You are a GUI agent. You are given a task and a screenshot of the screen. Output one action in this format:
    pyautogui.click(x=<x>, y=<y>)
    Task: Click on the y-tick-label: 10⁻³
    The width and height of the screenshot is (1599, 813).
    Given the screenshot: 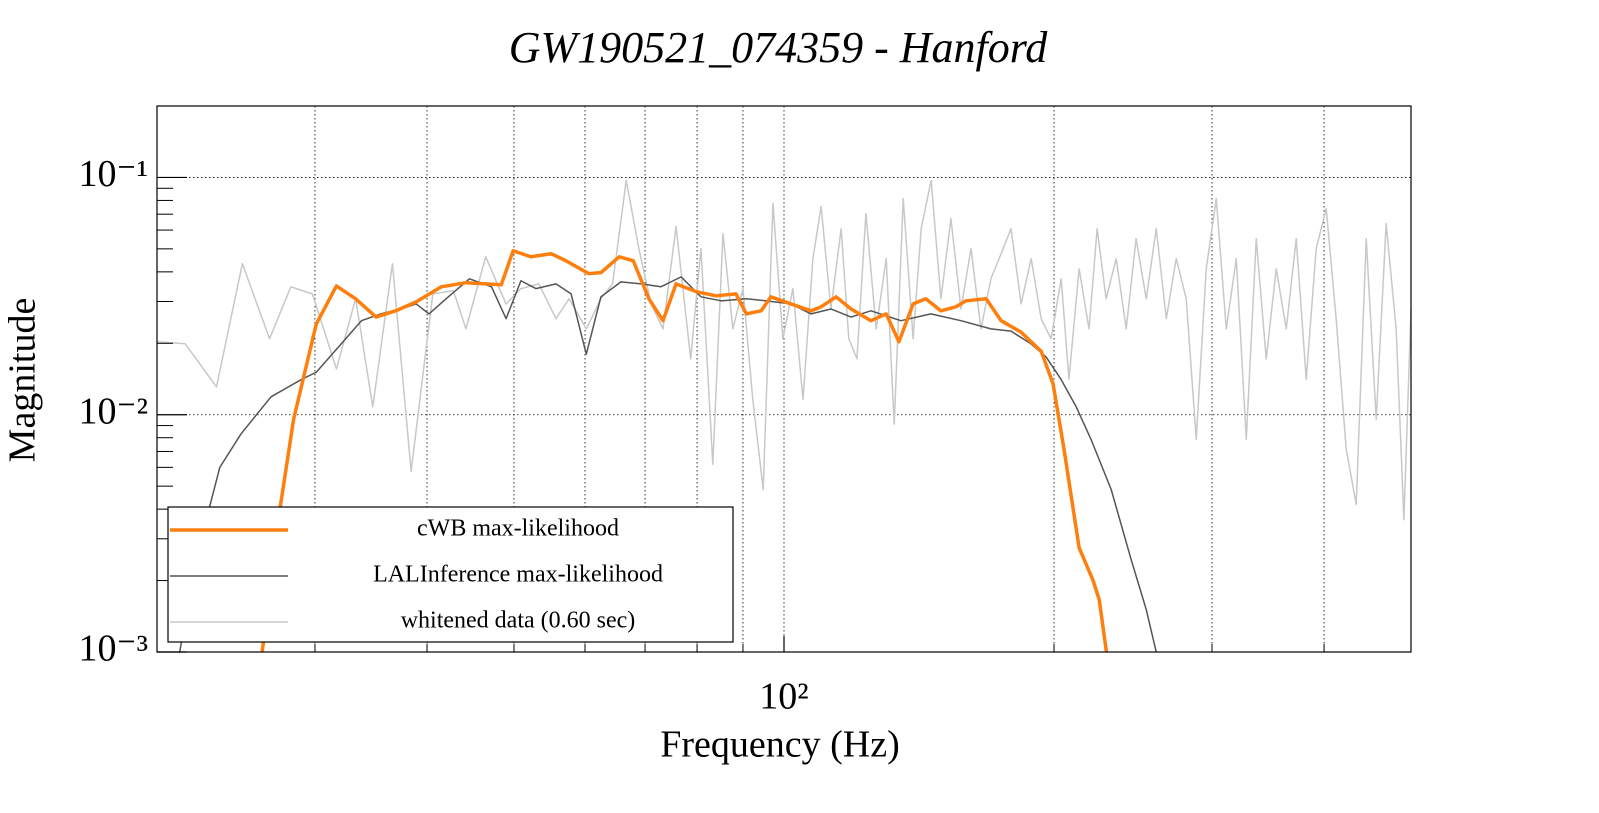 What is the action you would take?
    pyautogui.click(x=113, y=649)
    